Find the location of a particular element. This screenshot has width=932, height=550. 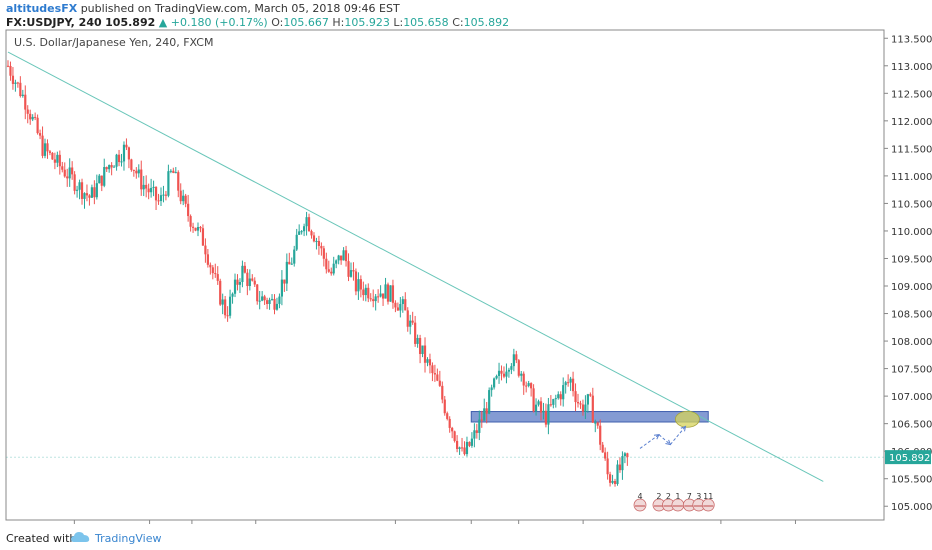

price-tick-label: 112.000 is located at coordinates (911, 122).